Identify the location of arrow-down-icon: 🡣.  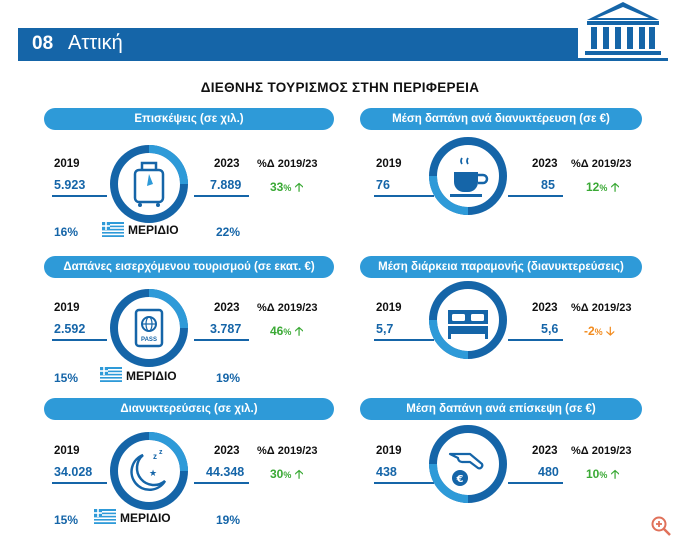
(610, 331).